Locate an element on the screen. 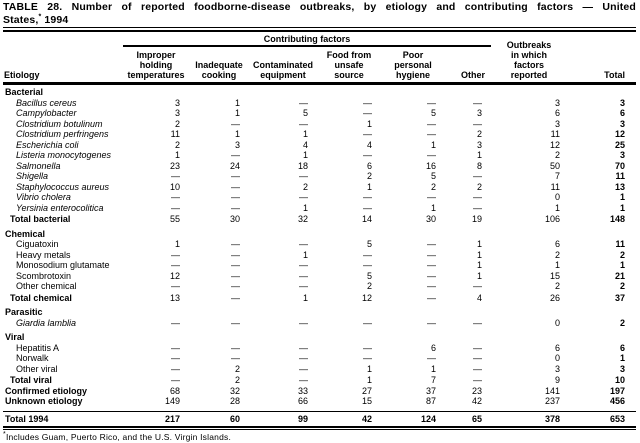 The width and height of the screenshot is (640, 443). row-label: Viral is located at coordinates (15, 337).